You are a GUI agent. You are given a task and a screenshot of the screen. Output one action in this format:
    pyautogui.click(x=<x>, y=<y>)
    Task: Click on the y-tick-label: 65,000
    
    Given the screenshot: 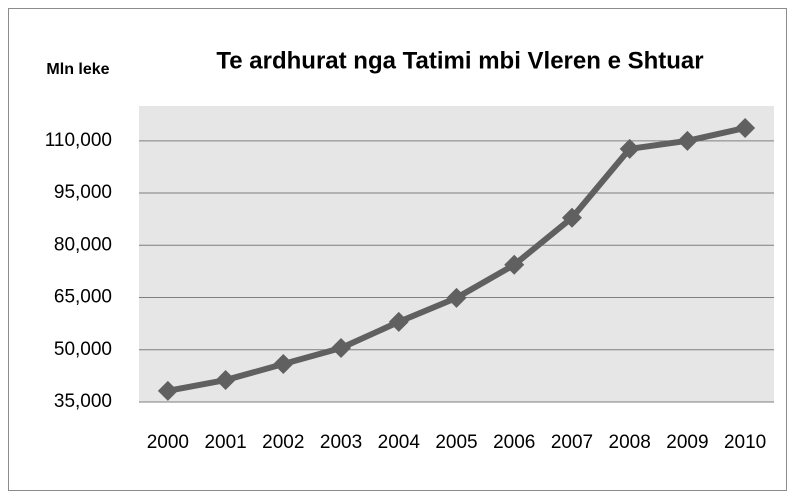 What is the action you would take?
    pyautogui.click(x=83, y=297)
    